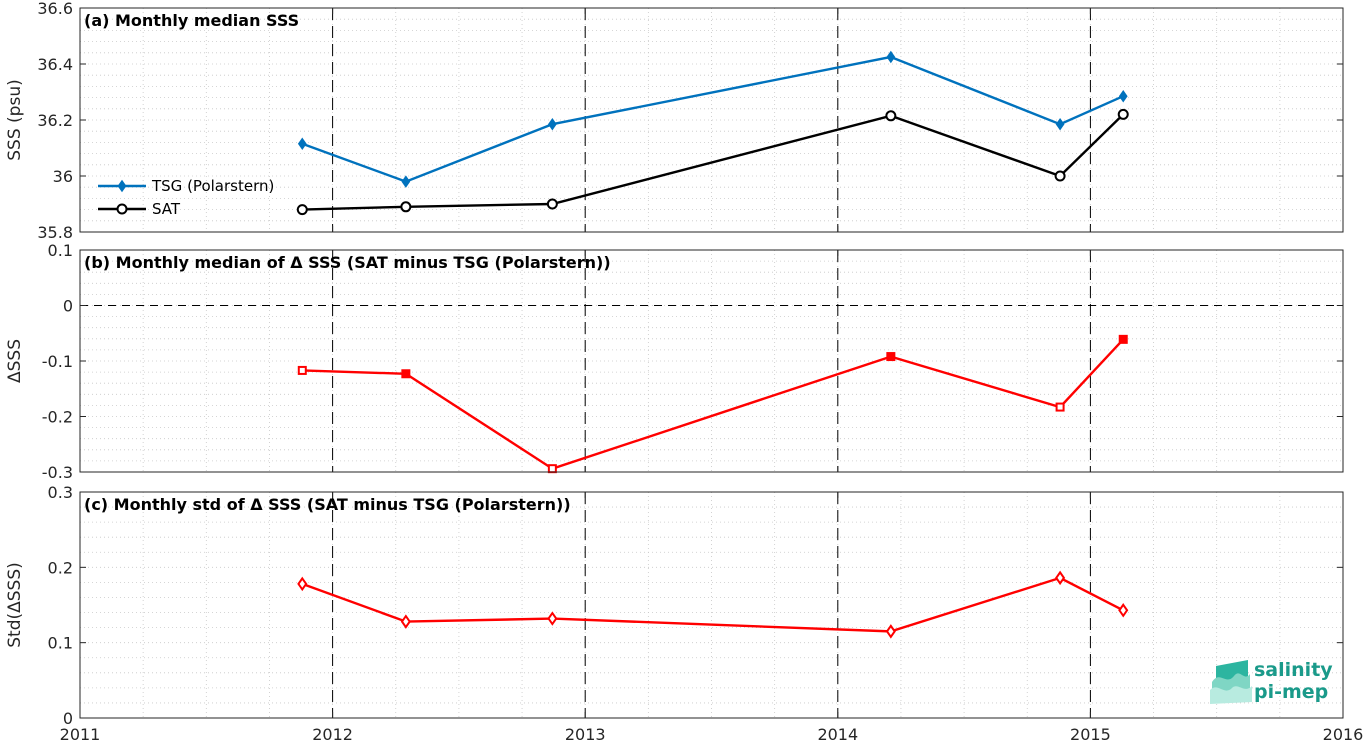 The image size is (1368, 745). Describe the element at coordinates (55, 120) in the screenshot. I see `y-tick-label: 36.2` at that location.